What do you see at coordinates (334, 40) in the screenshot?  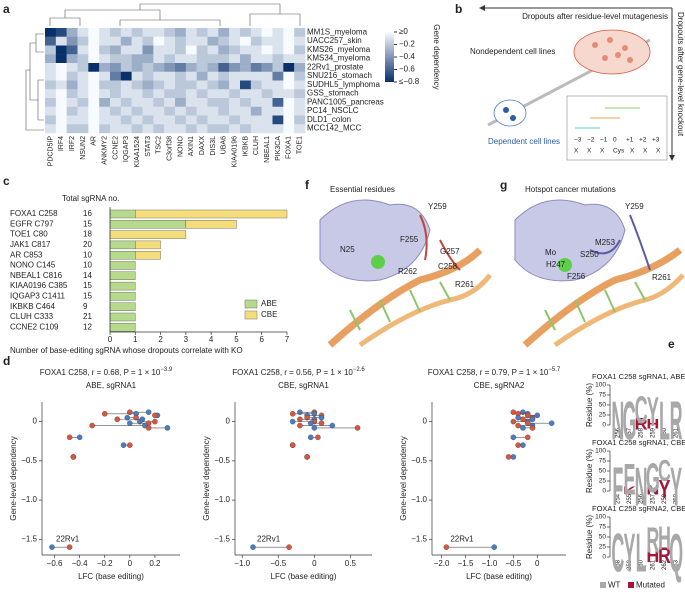 I see `row-label: UACC257_skin` at bounding box center [334, 40].